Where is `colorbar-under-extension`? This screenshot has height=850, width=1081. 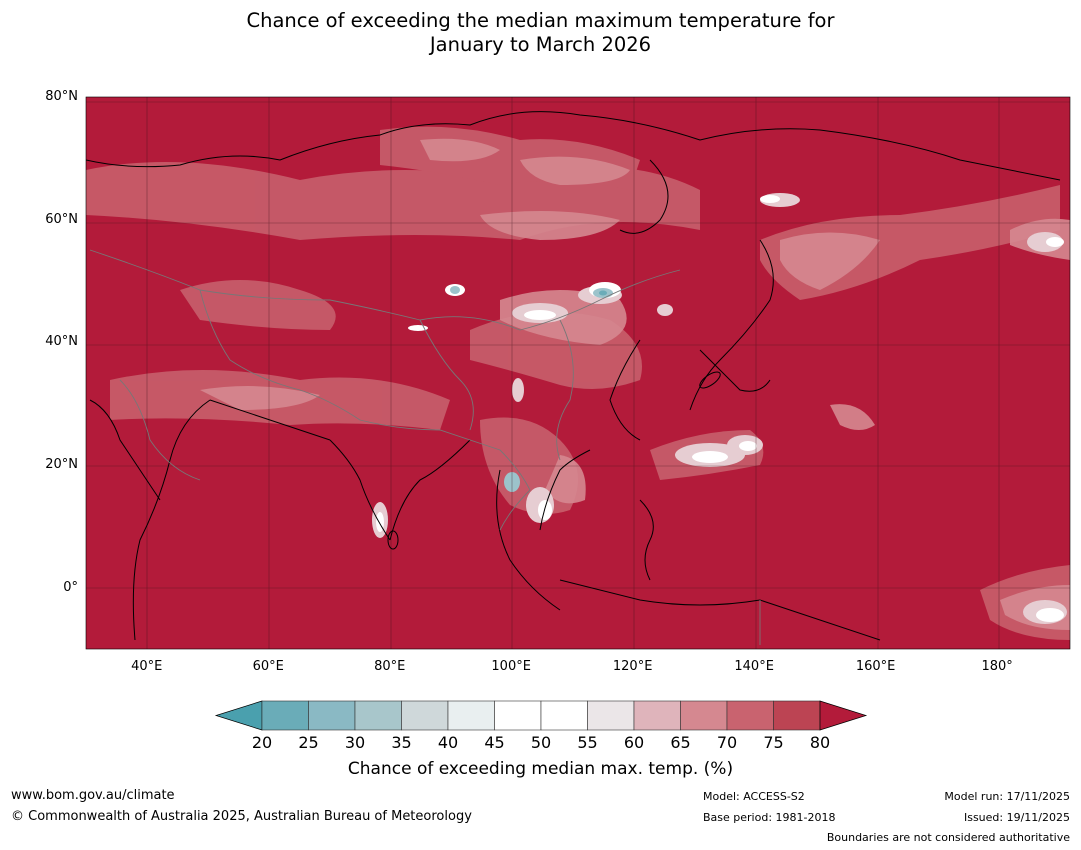
colorbar-under-extension is located at coordinates (238, 715).